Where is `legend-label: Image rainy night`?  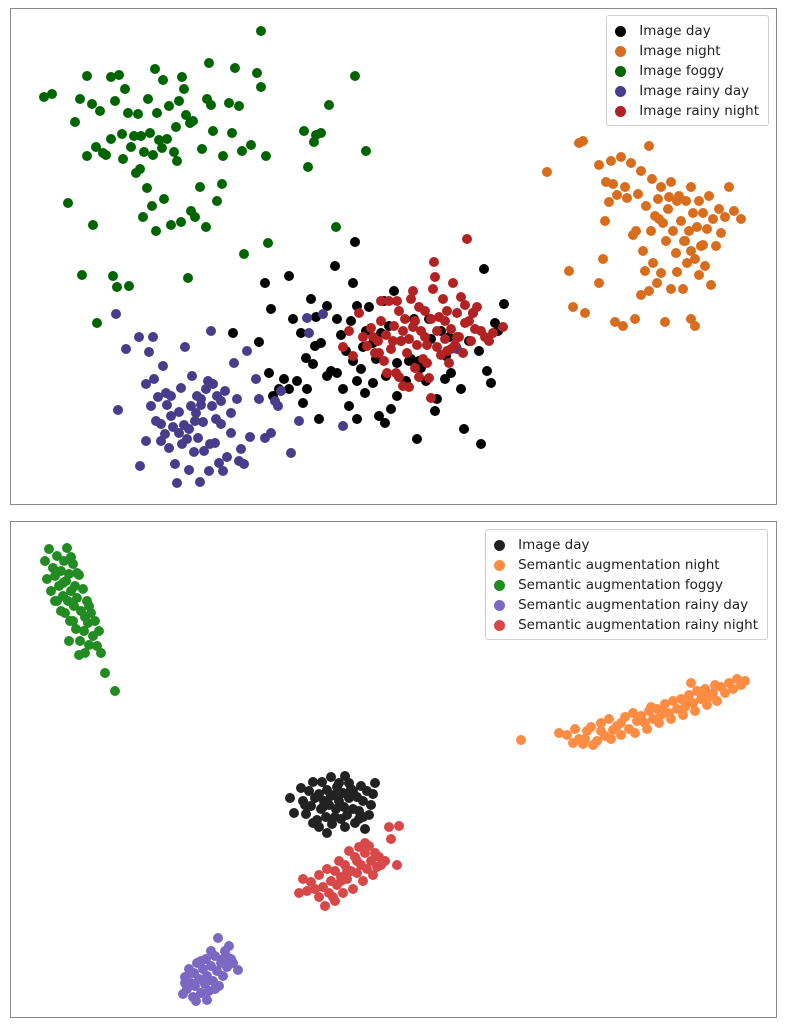 legend-label: Image rainy night is located at coordinates (699, 111).